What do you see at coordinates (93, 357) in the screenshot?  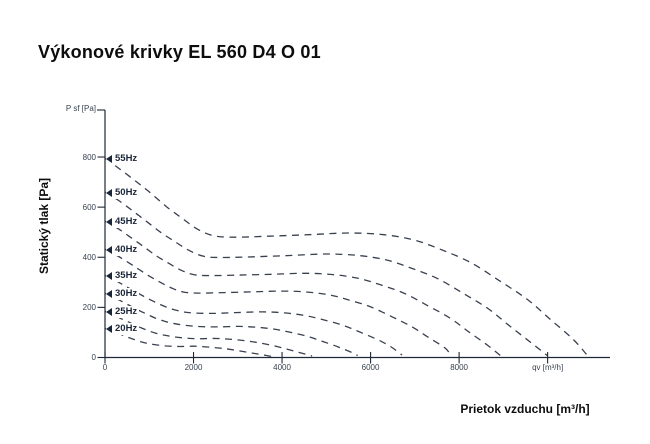 I see `y-tick-label: 0` at bounding box center [93, 357].